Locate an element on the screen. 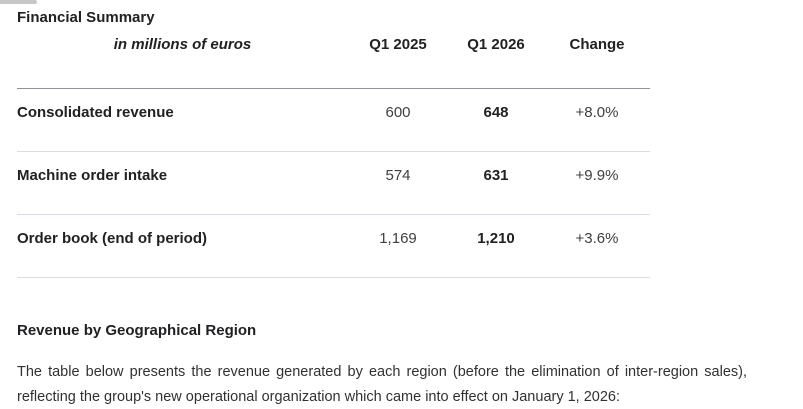  value-change: +9.9% is located at coordinates (597, 183).